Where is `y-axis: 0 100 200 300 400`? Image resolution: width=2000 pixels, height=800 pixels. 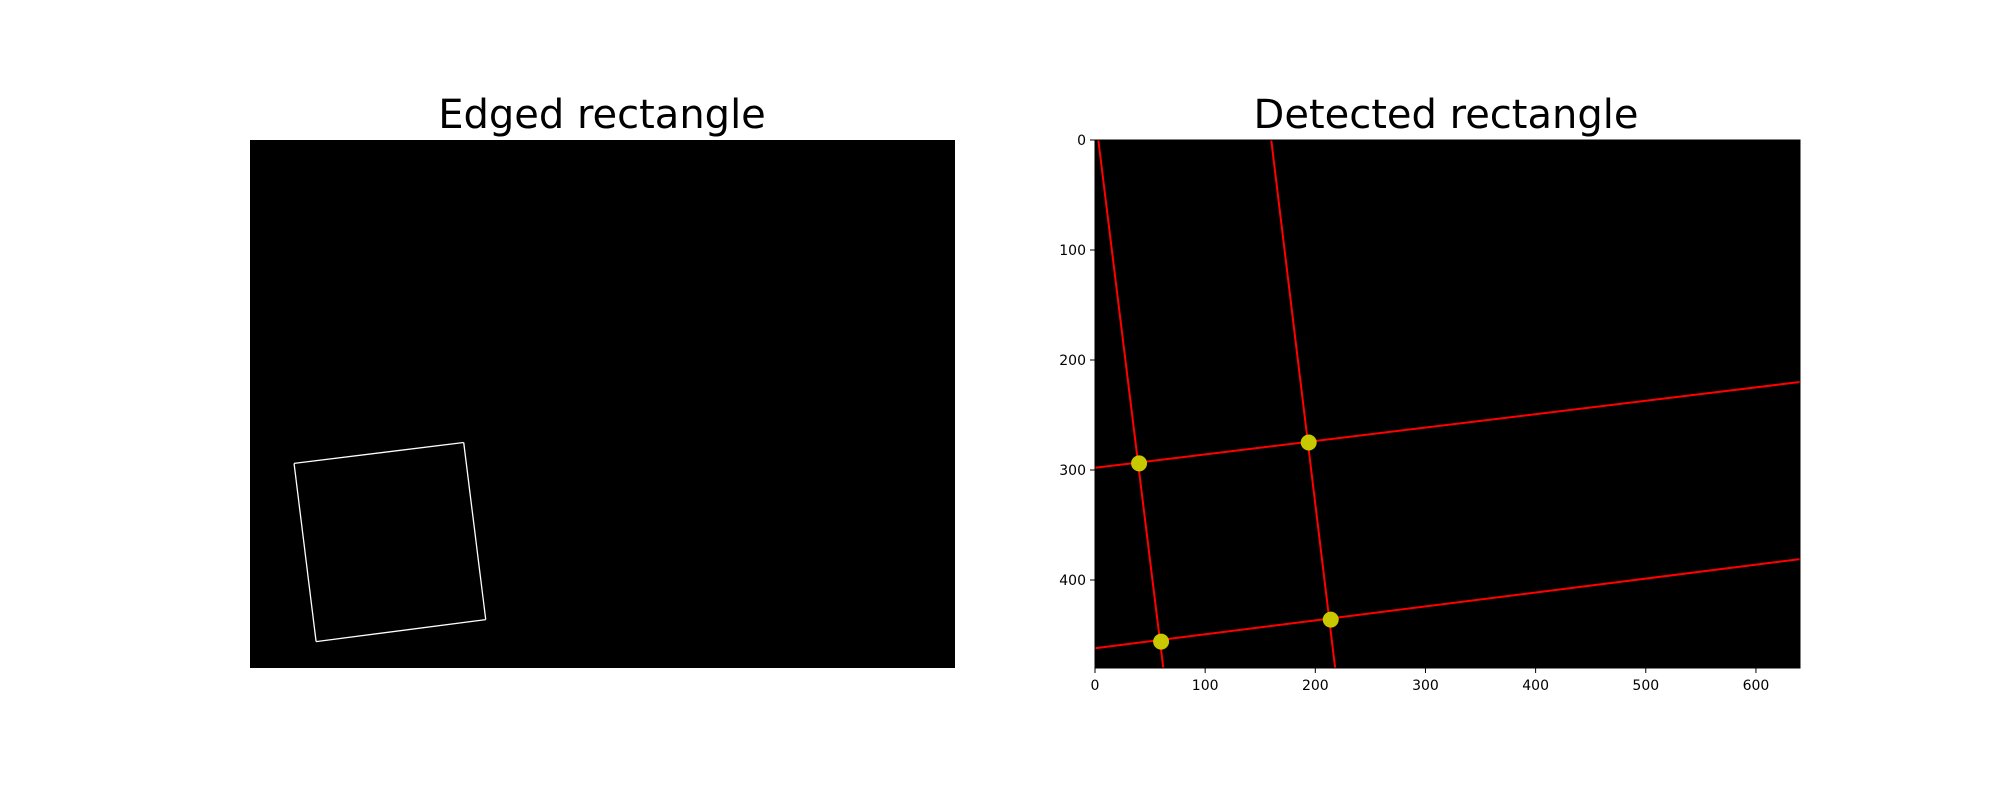 y-axis: 0 100 200 300 400 is located at coordinates (1077, 361).